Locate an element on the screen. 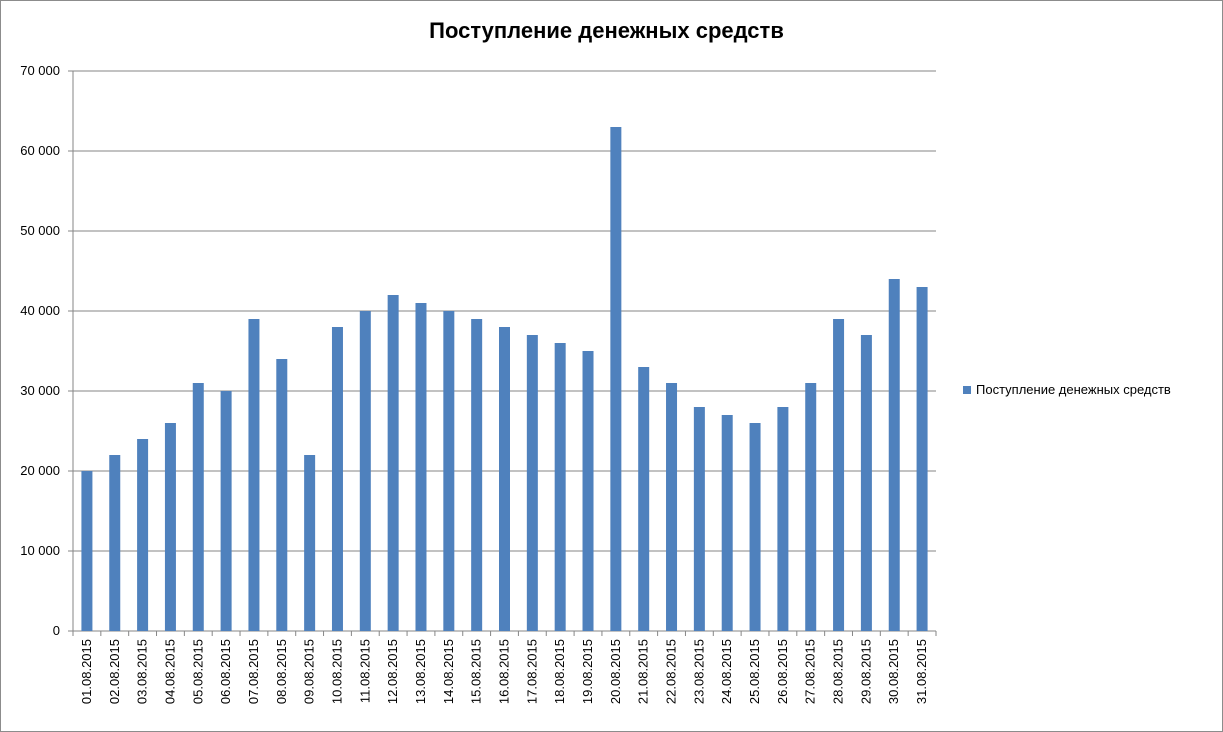 This screenshot has width=1223, height=732. y-tick-label: 50 000 is located at coordinates (40, 230).